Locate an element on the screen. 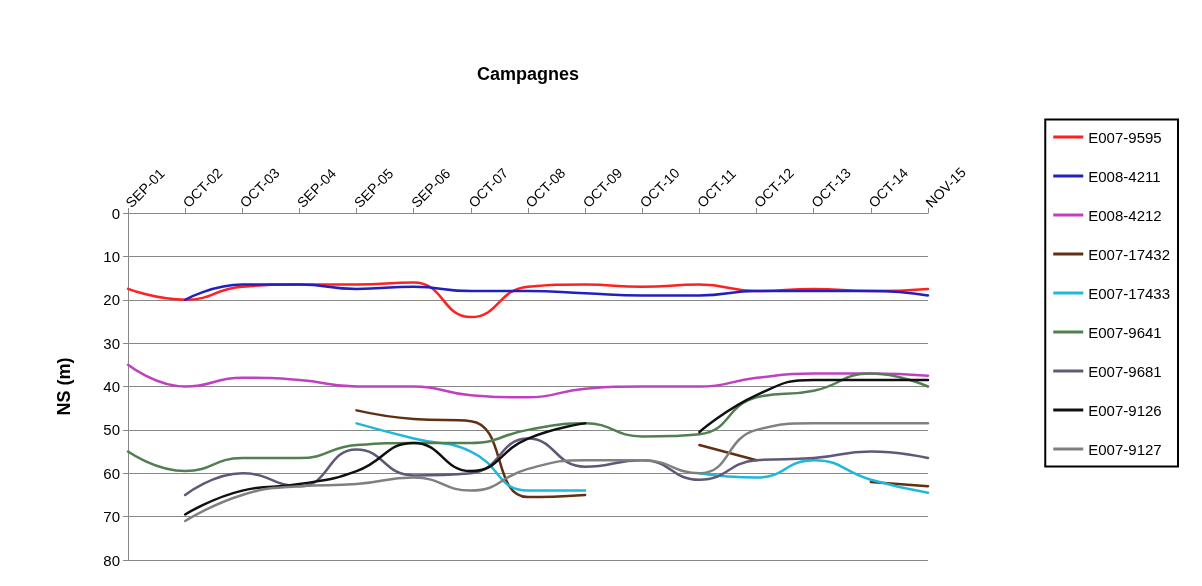  y-tick-label: 80 is located at coordinates (111, 560).